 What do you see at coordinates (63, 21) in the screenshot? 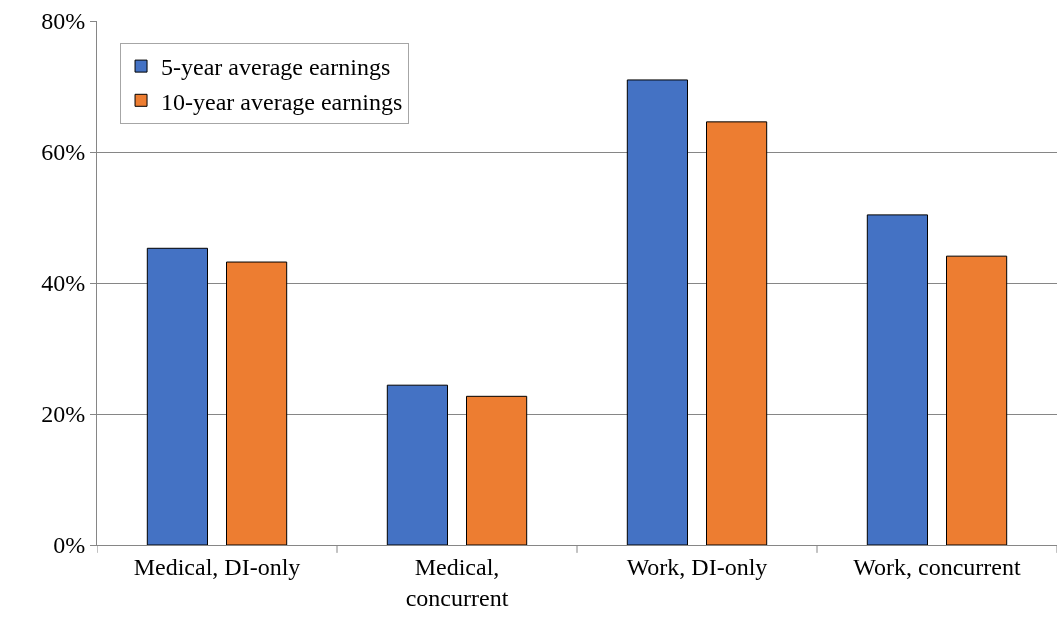
I see `y-tick-label: 80%` at bounding box center [63, 21].